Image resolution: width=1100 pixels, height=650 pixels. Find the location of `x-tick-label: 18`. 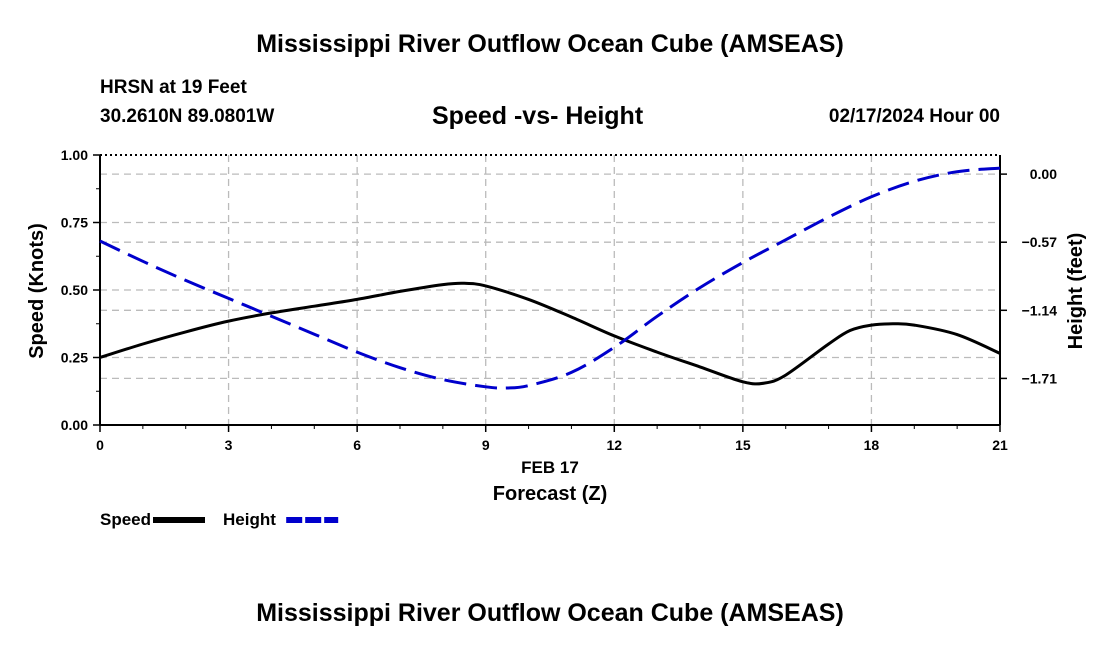

x-tick-label: 18 is located at coordinates (872, 445).